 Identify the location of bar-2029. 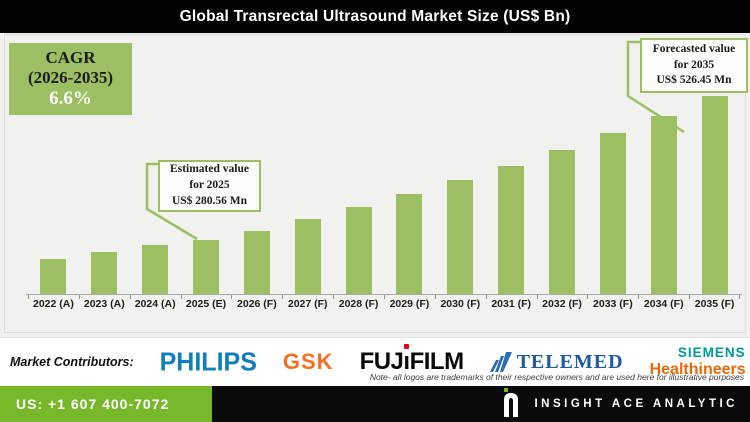
(409, 244).